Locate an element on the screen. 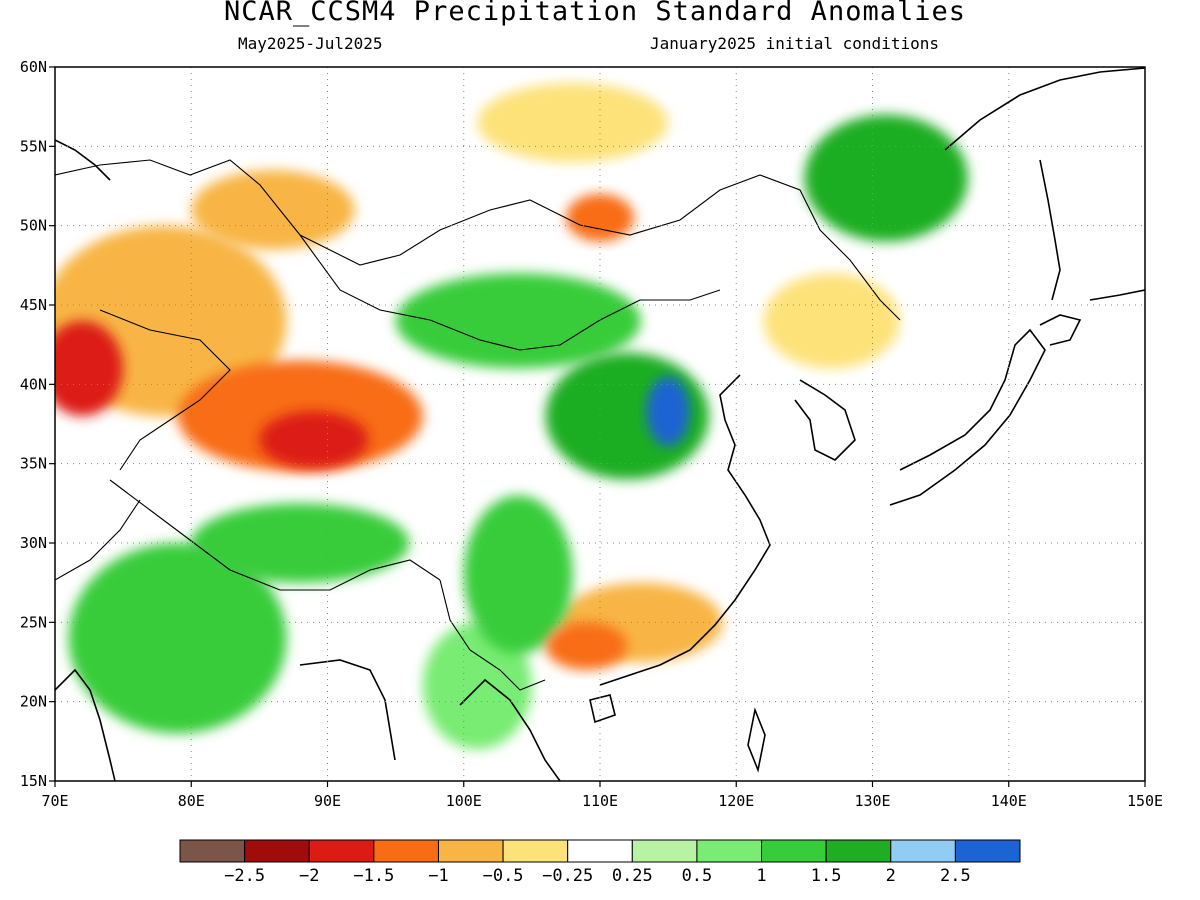  forecast-period: May2025-Jul2025 is located at coordinates (310, 43).